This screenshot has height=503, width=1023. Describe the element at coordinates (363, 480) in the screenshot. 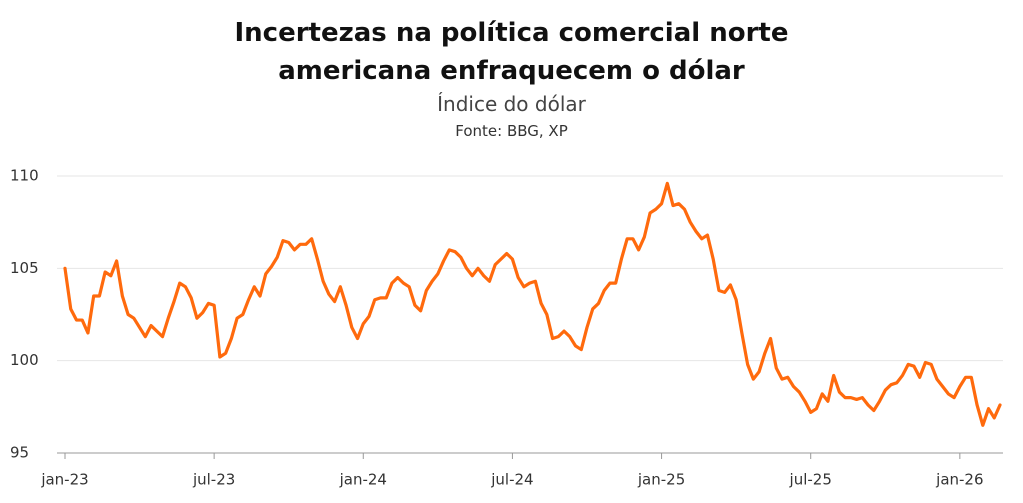

I see `x-tick-label: jan-24` at that location.